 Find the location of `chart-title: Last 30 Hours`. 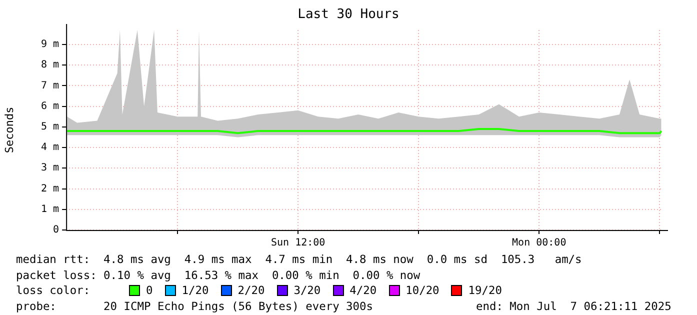

chart-title: Last 30 Hours is located at coordinates (349, 14).